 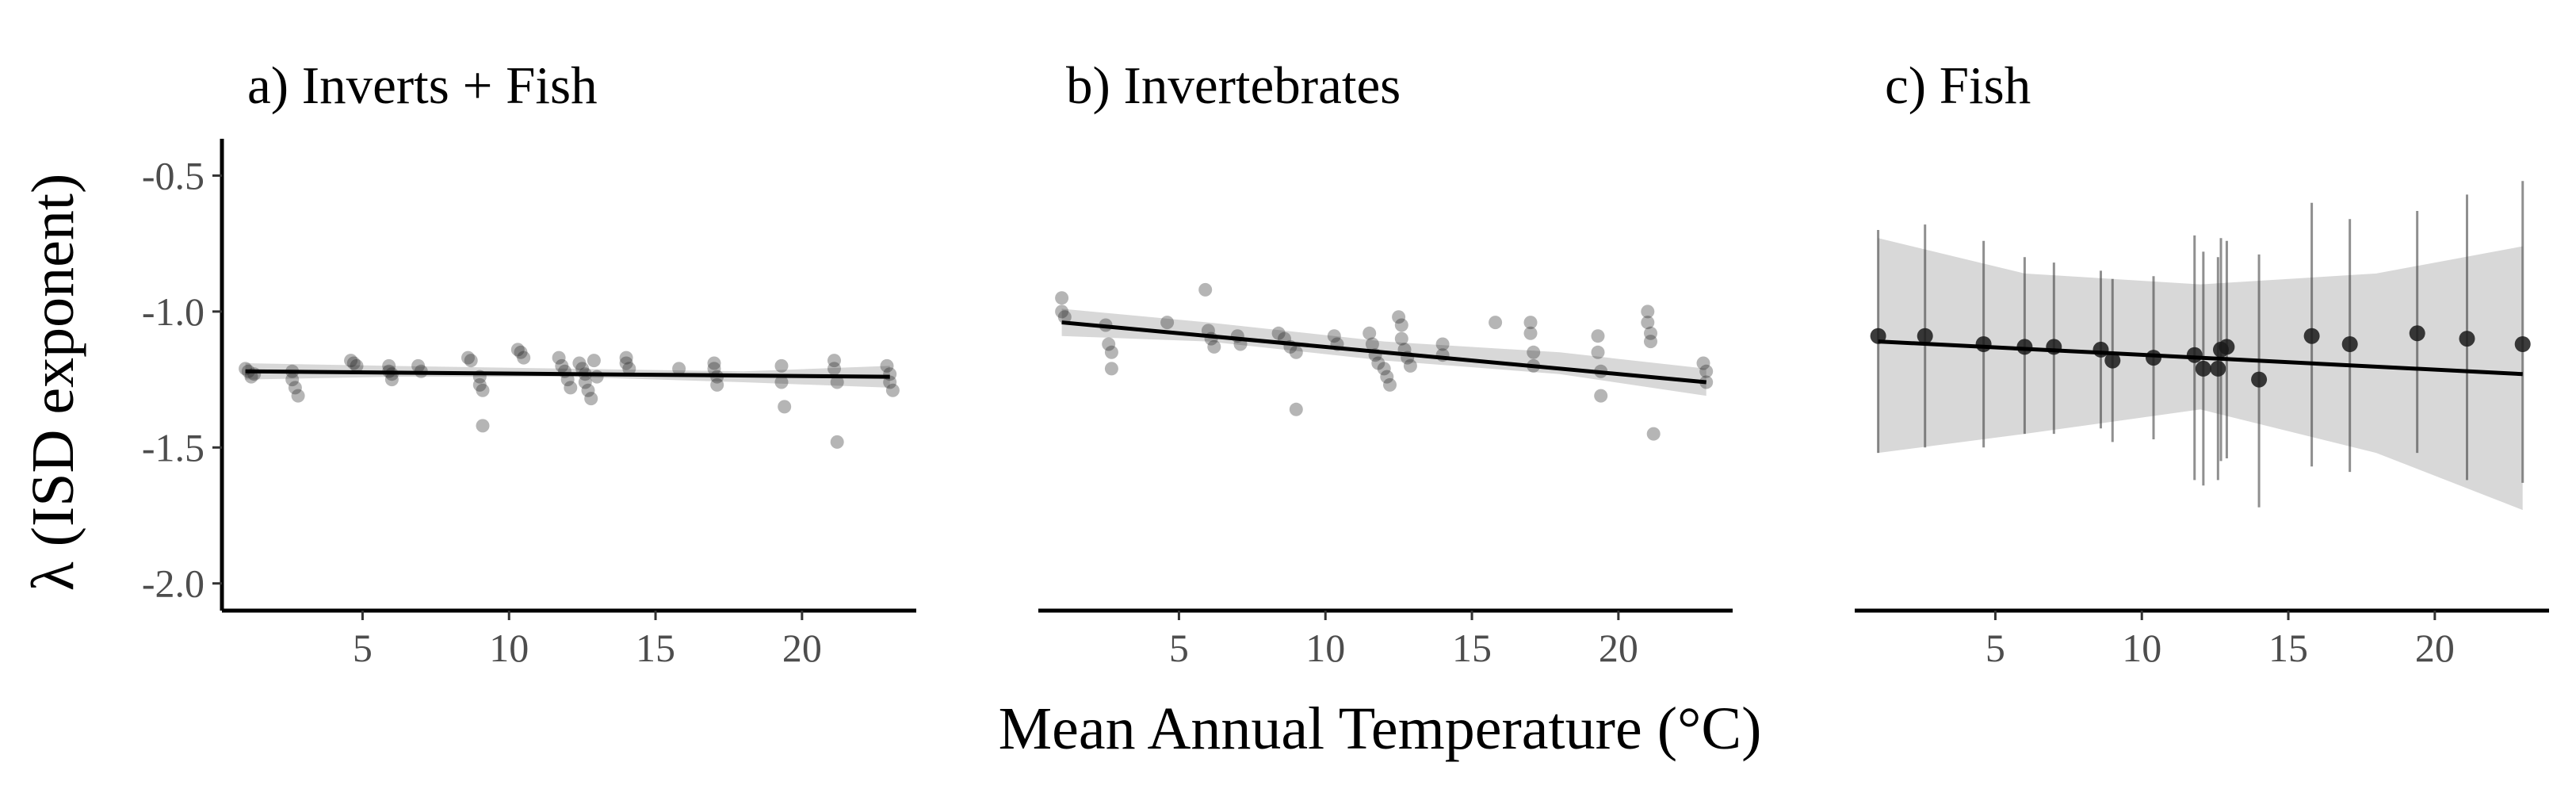 What do you see at coordinates (1384, 353) in the screenshot?
I see `panel-b-fit-line` at bounding box center [1384, 353].